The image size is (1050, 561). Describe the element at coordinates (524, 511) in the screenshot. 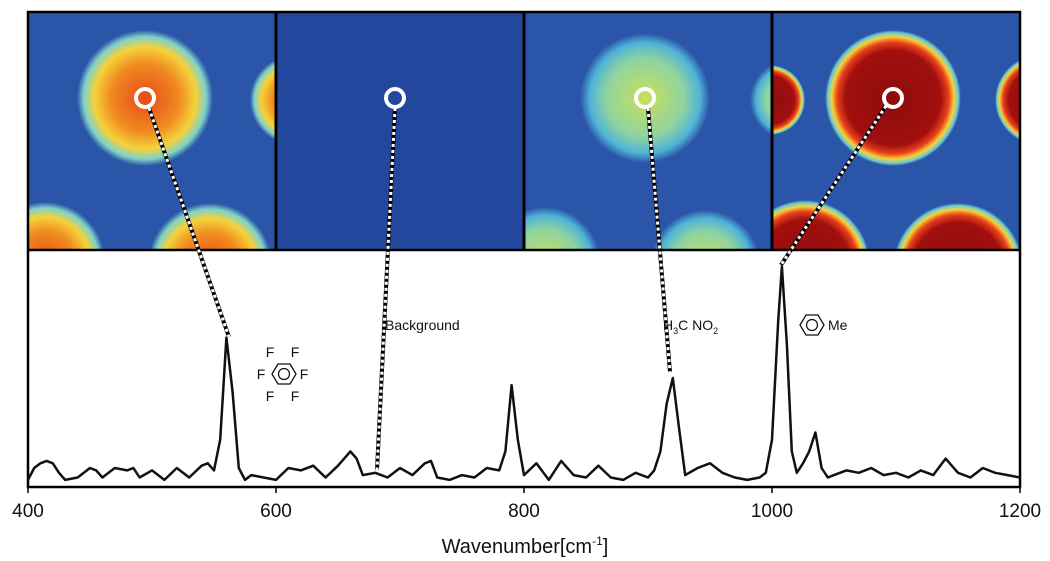

I see `x-tick-label: 800` at that location.